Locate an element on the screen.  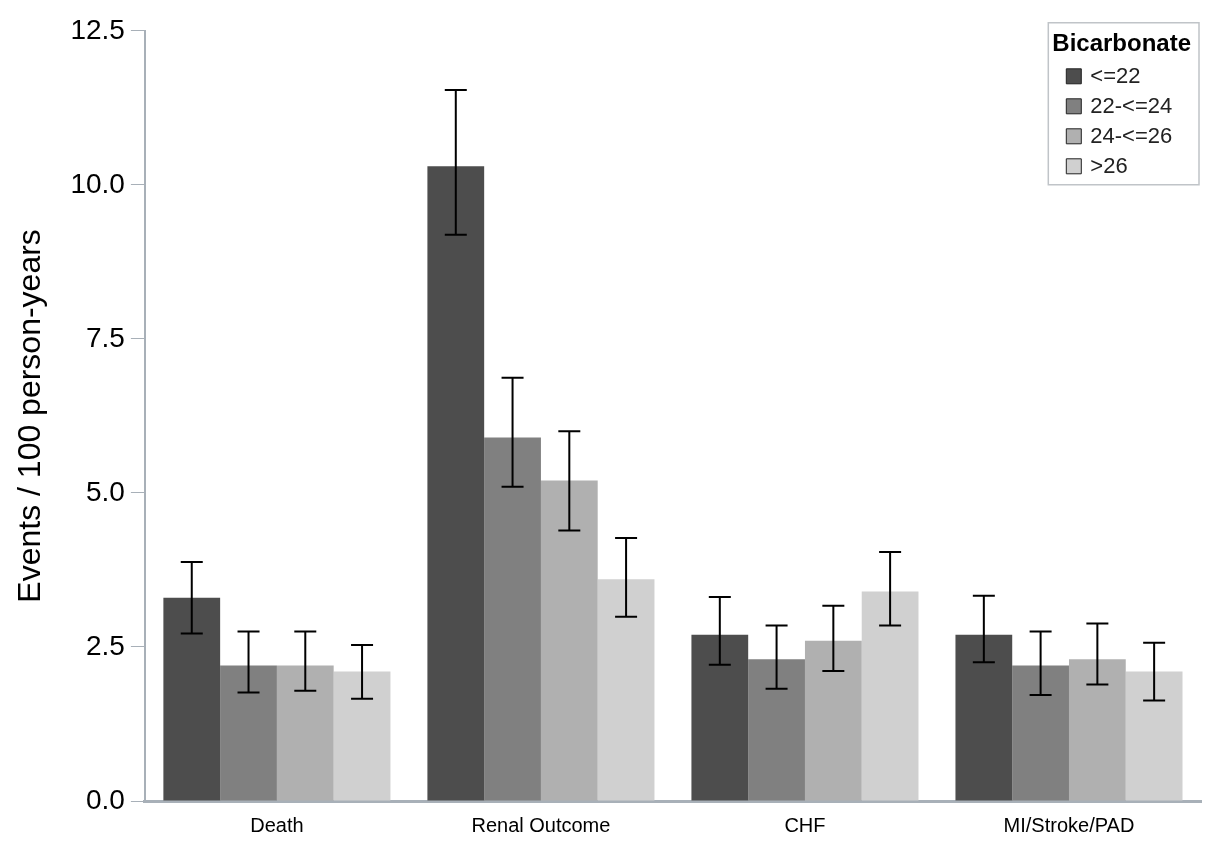
y-tick-label: 10.0 is located at coordinates (97, 183).